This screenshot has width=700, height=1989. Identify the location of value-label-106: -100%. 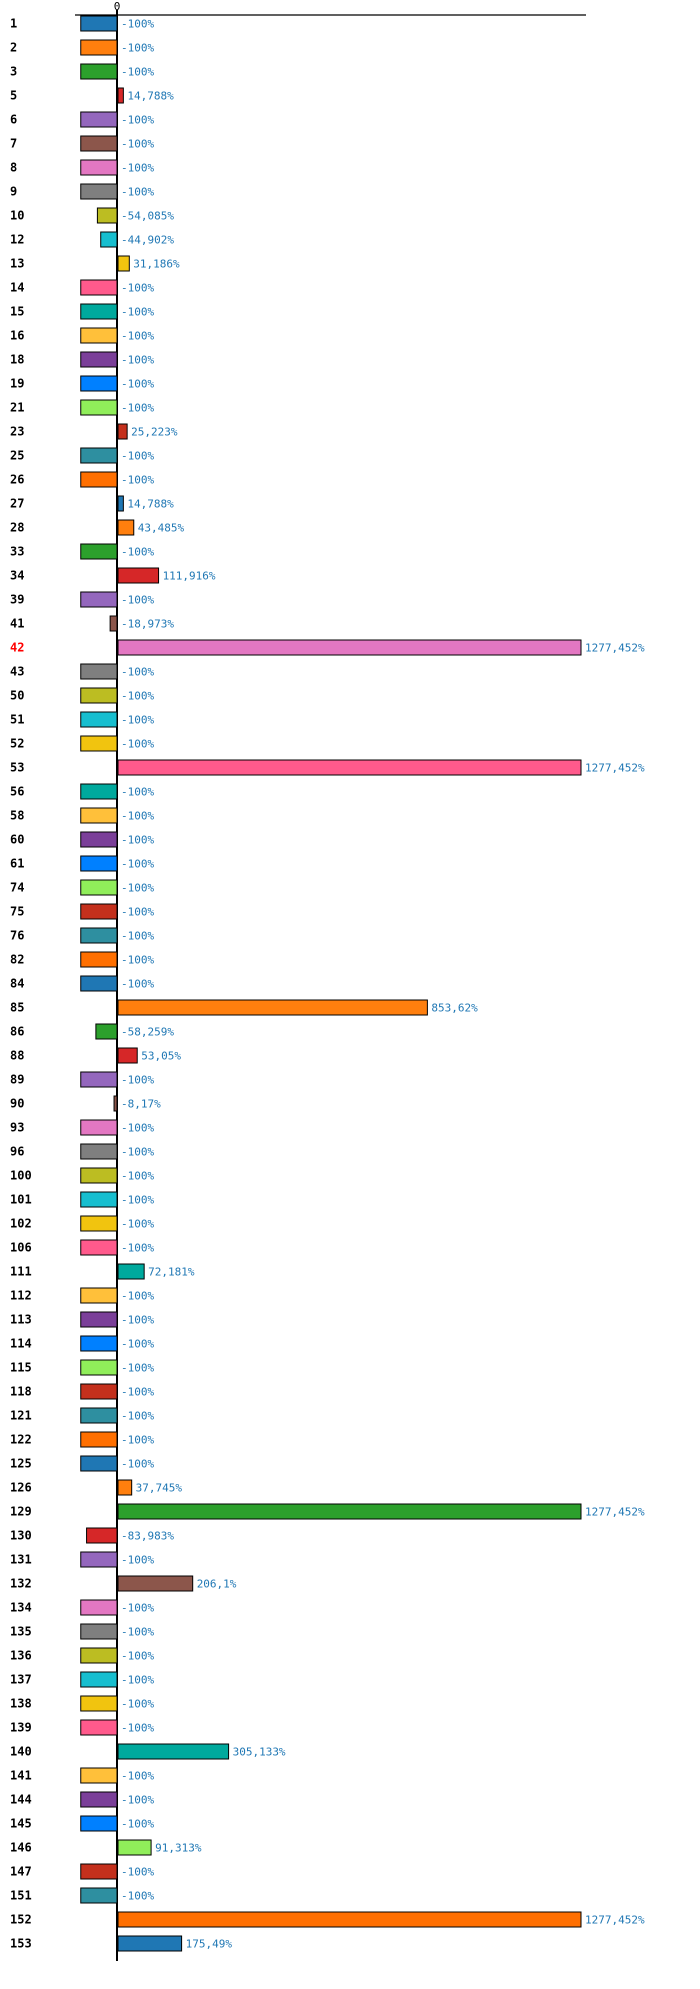
(137, 1248).